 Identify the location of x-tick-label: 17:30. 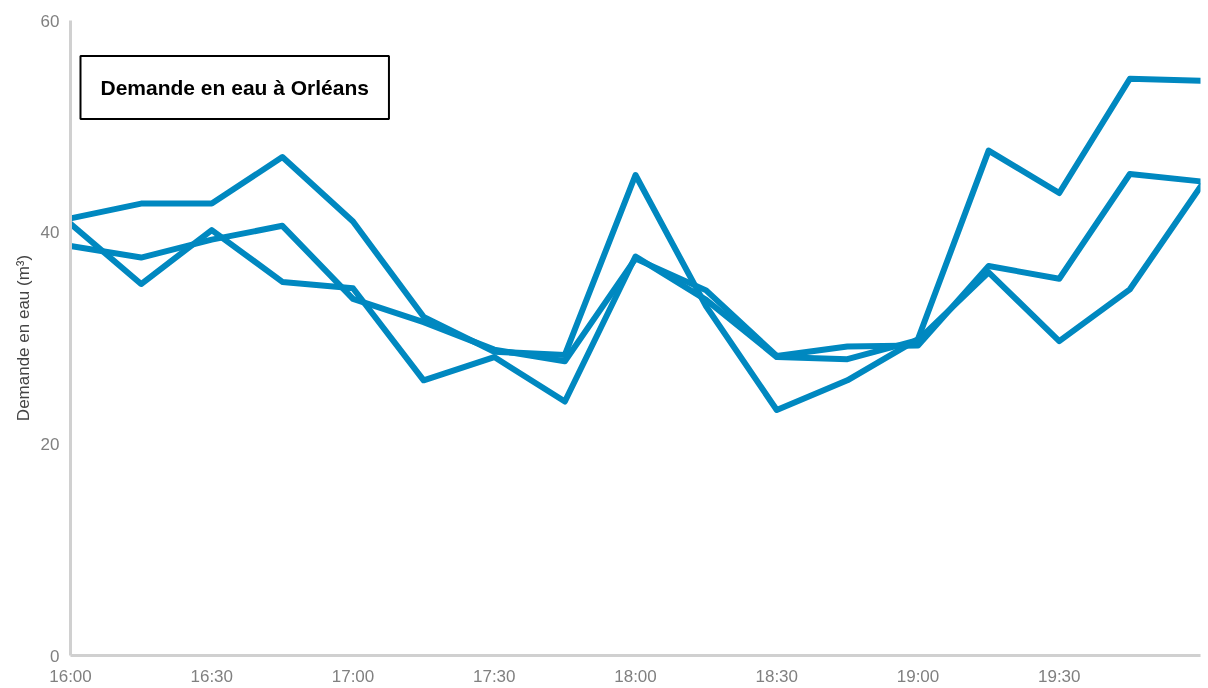
(494, 676).